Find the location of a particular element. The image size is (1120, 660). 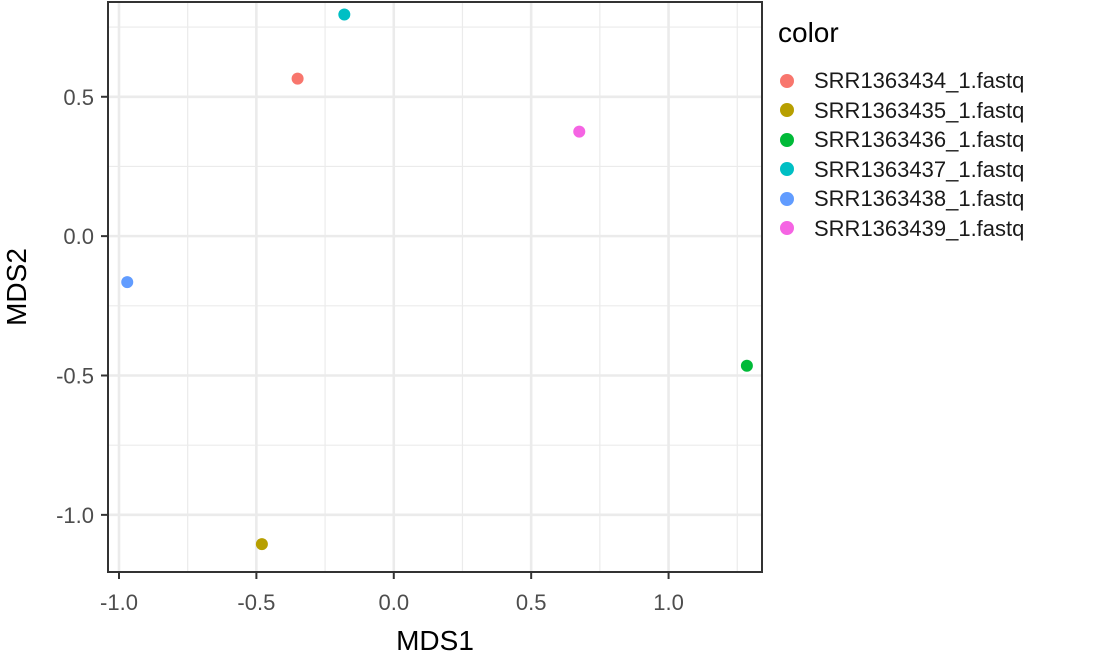

legend-label: SRR1363438_1.fastq is located at coordinates (919, 199).